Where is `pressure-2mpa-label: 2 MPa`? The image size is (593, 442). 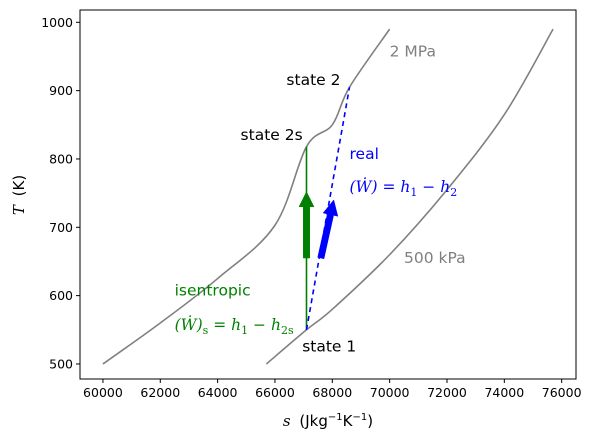
pressure-2mpa-label: 2 MPa is located at coordinates (413, 51).